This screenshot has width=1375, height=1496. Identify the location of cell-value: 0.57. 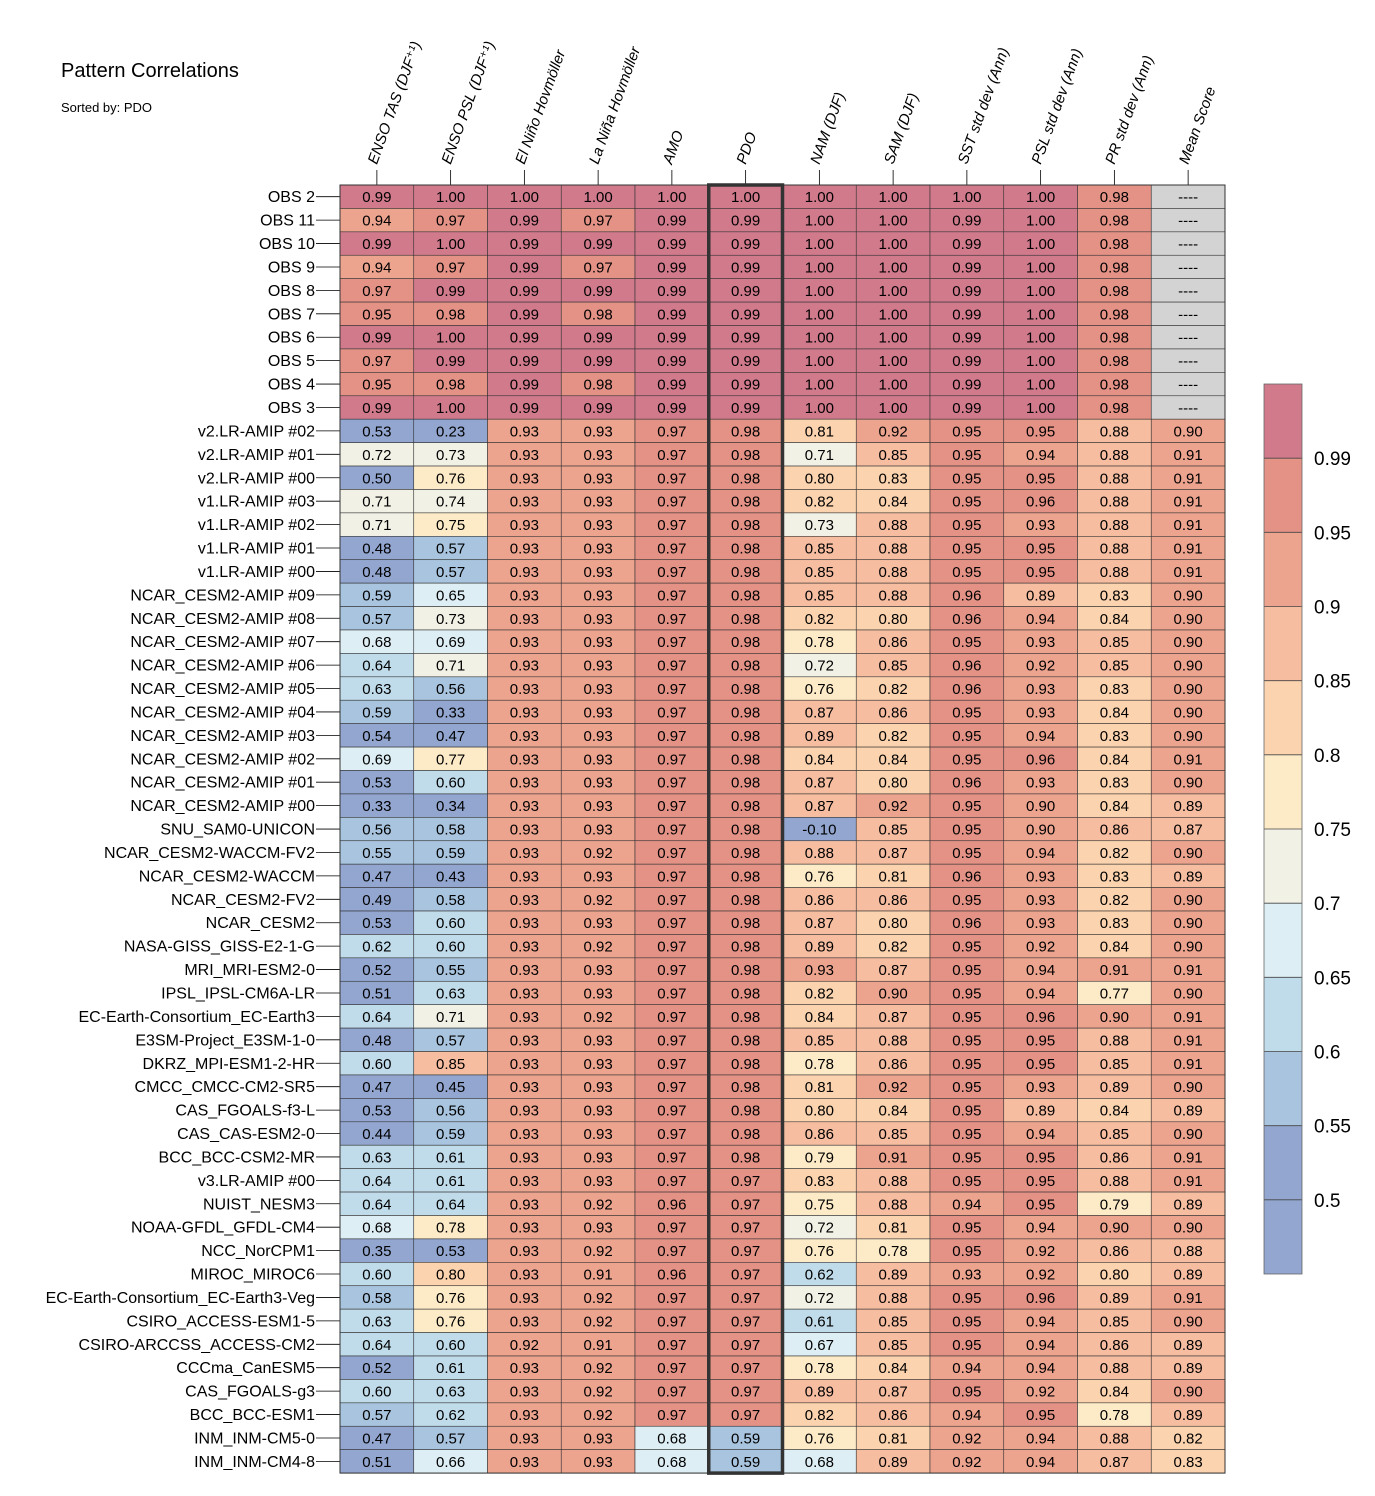
(450, 549).